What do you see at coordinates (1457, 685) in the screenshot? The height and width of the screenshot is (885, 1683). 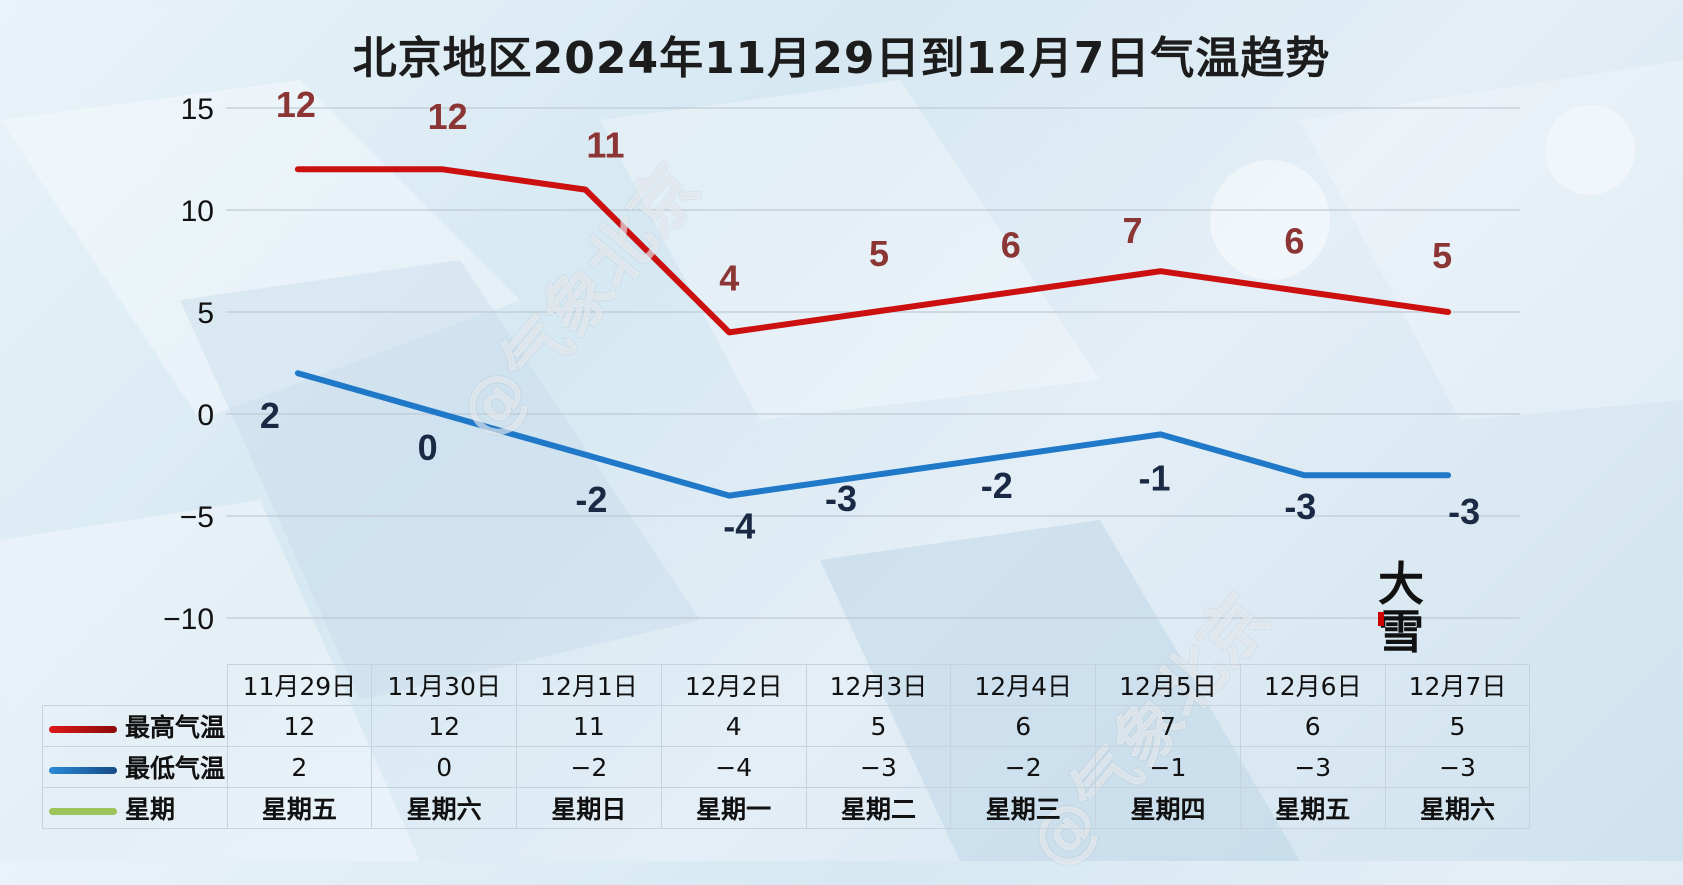 I see `date-header: 12月7日` at bounding box center [1457, 685].